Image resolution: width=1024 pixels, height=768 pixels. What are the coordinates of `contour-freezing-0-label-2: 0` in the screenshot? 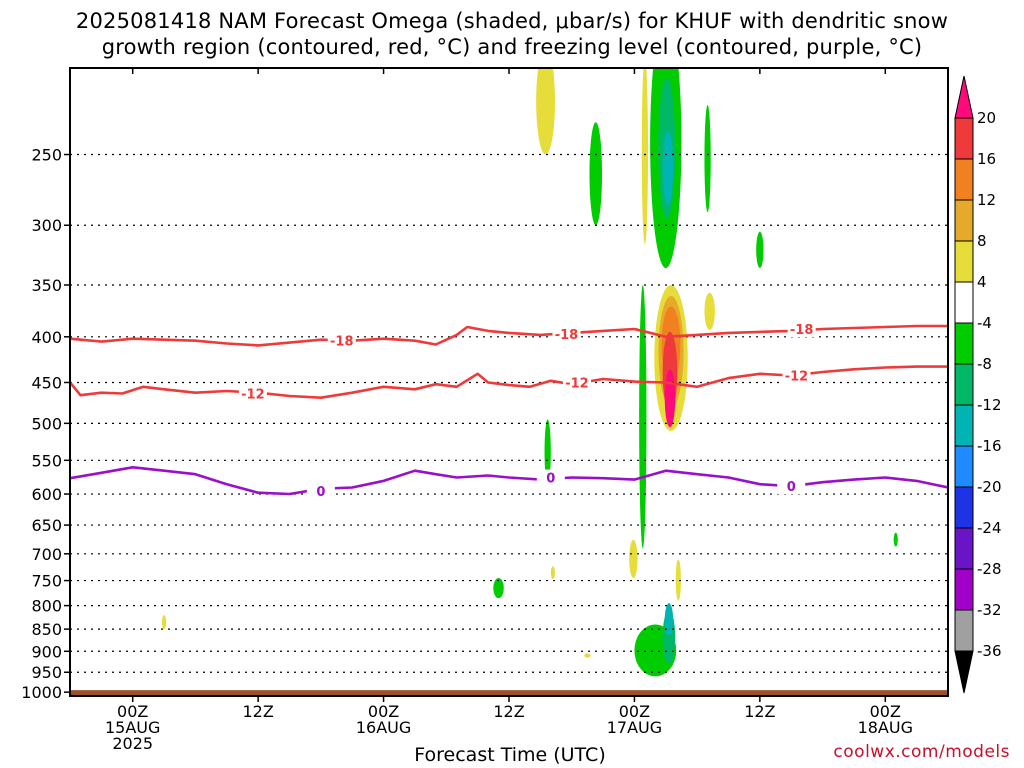 It's located at (791, 487).